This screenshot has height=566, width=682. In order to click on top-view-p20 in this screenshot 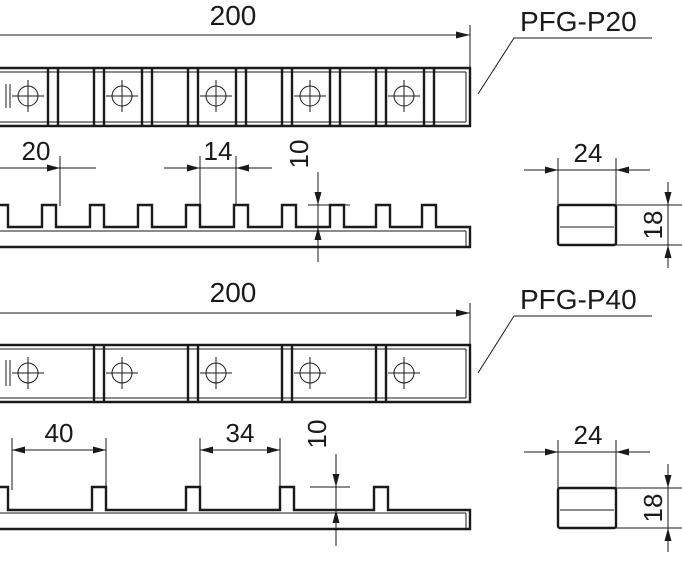, I will do `click(236, 97)`.